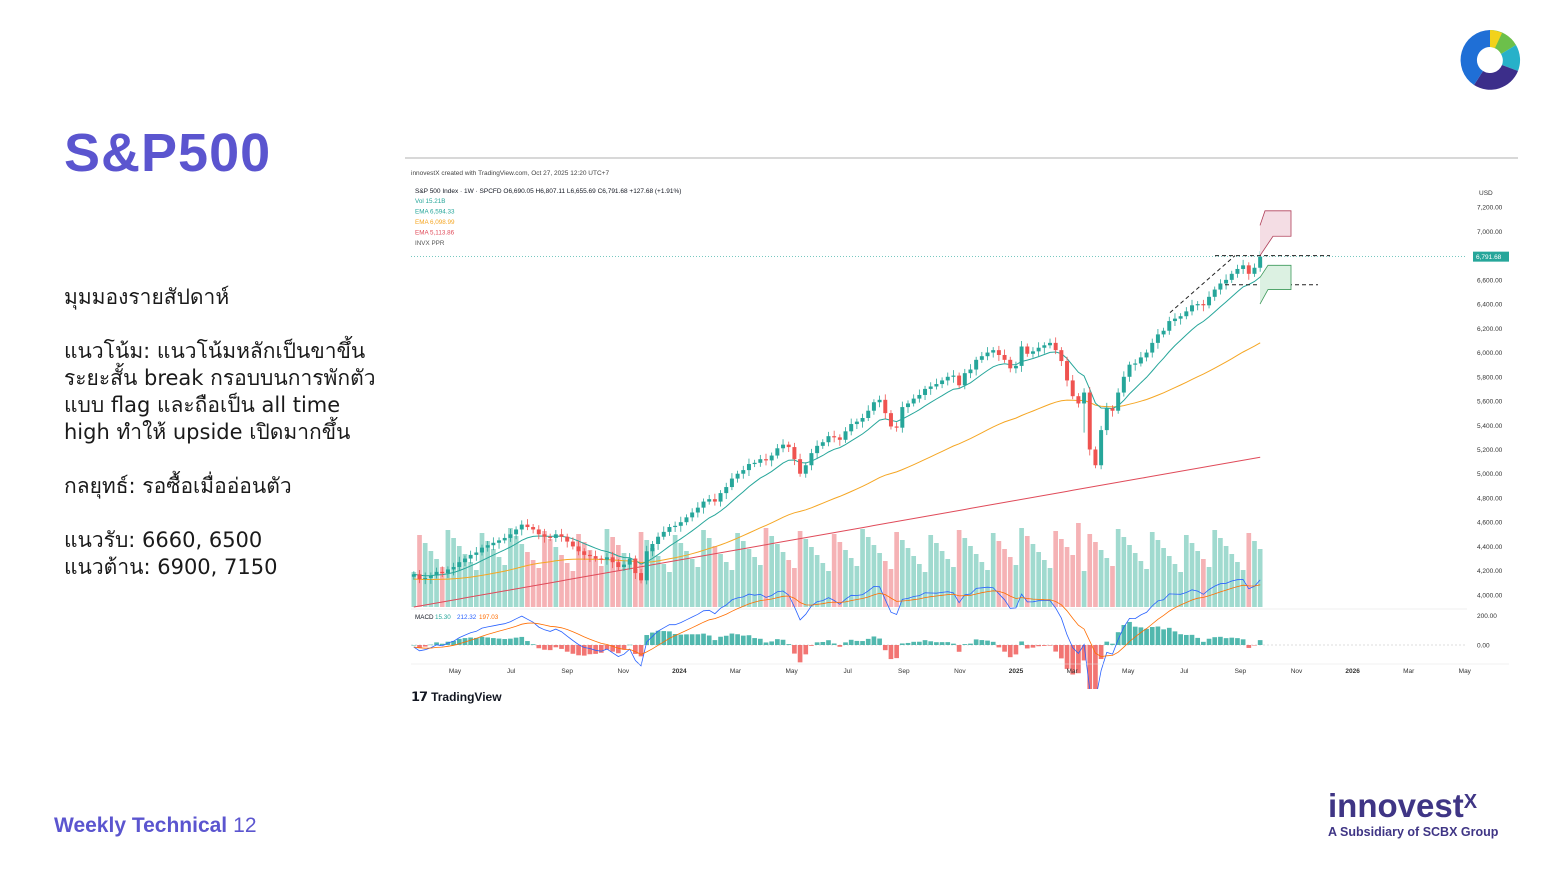 The image size is (1554, 873). Describe the element at coordinates (245, 825) in the screenshot. I see `page-number: 12` at that location.